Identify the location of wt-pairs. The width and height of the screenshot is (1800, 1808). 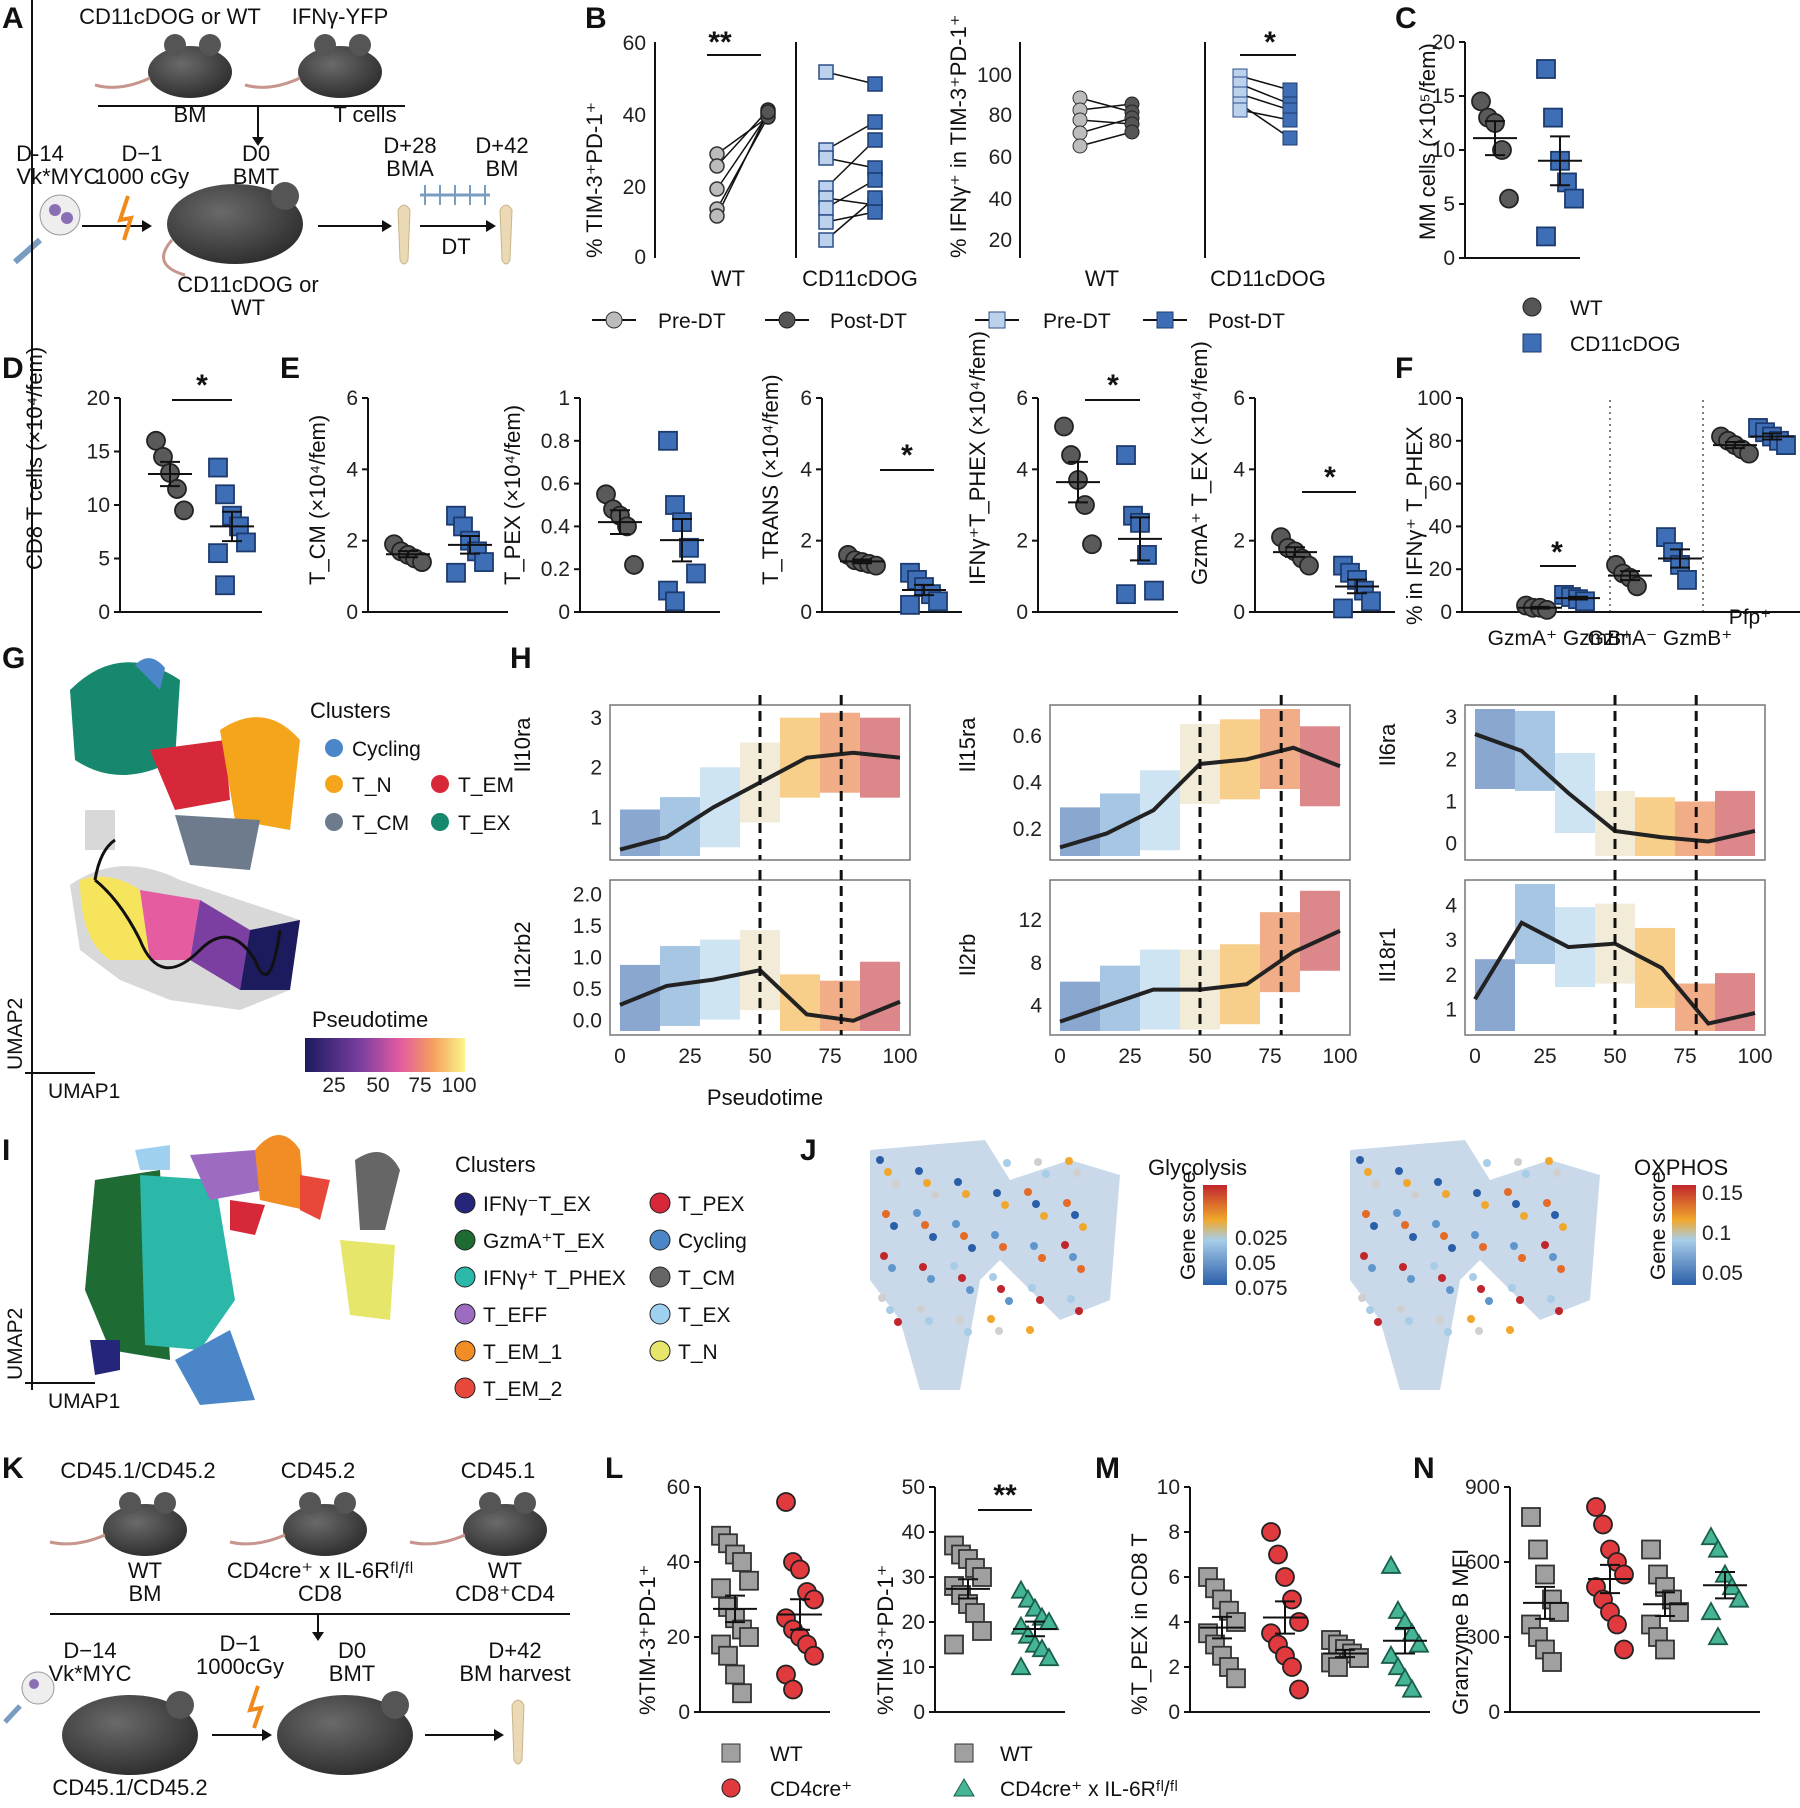
(742, 163).